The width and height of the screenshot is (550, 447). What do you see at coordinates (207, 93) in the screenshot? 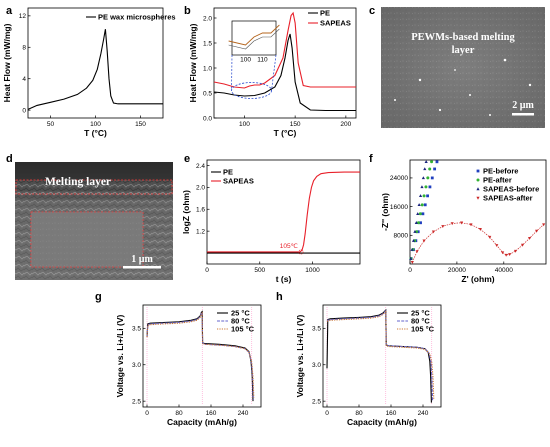
I see `y-tick-label: 0.5` at bounding box center [207, 93].